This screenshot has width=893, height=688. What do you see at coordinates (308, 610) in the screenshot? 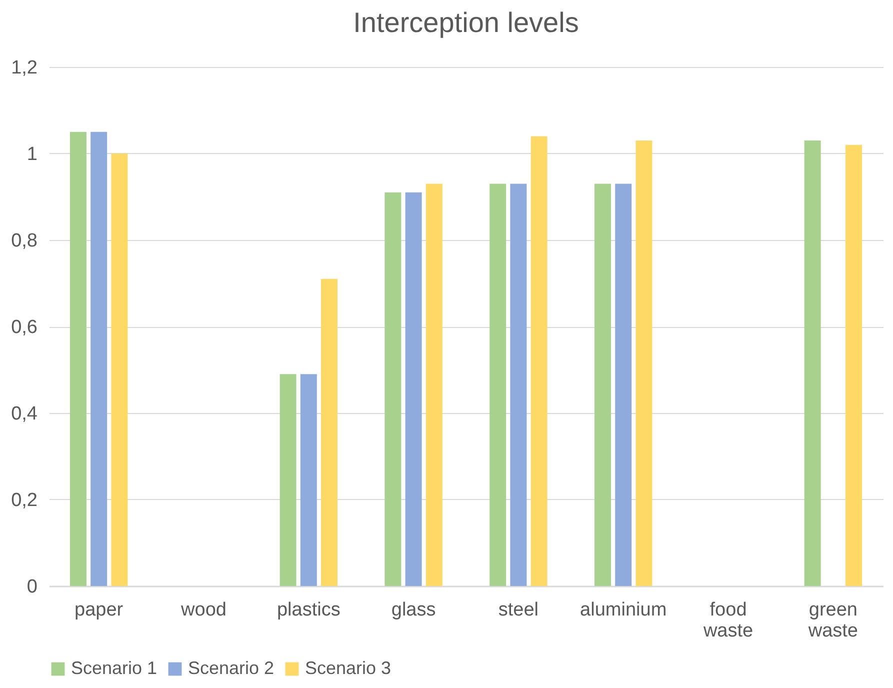
I see `x-tick-label: plastics` at bounding box center [308, 610].